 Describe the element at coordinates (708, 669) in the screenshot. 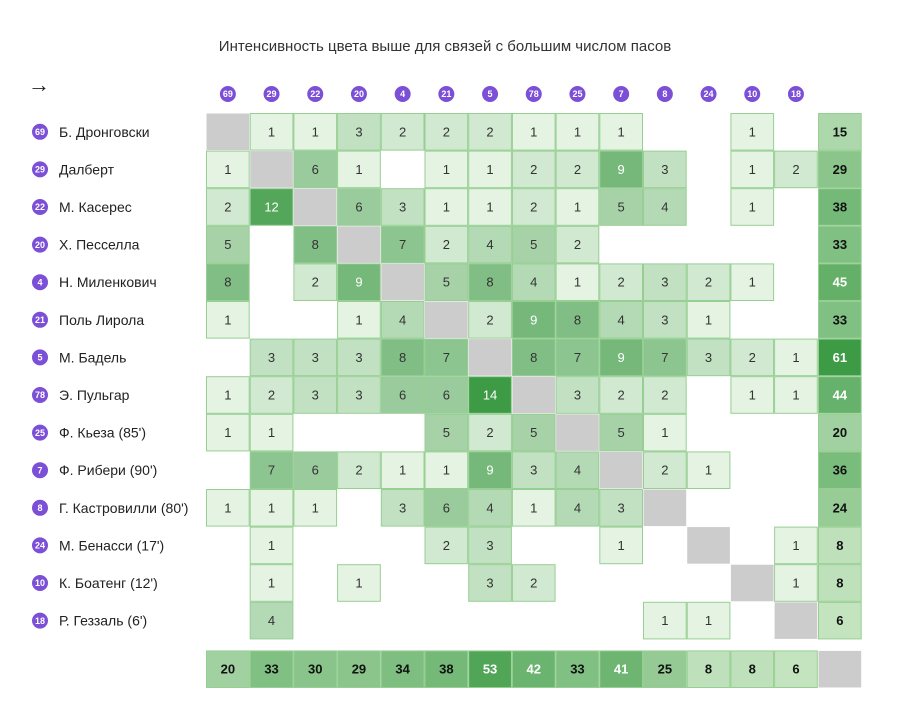

I see `column-total-value: 8` at that location.